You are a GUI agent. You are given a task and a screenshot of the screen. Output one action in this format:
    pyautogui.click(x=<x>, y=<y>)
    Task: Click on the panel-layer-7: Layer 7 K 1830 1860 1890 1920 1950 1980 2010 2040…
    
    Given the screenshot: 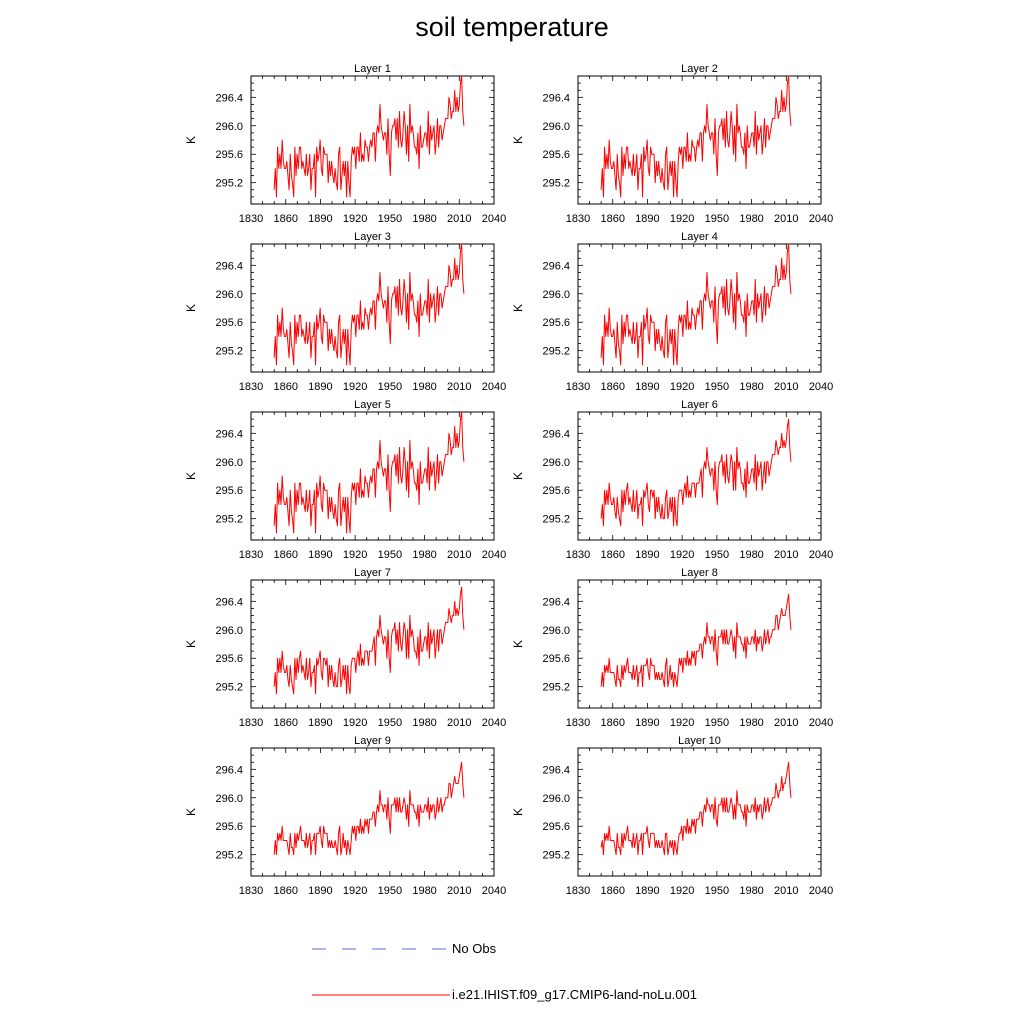 What is the action you would take?
    pyautogui.click(x=345, y=648)
    